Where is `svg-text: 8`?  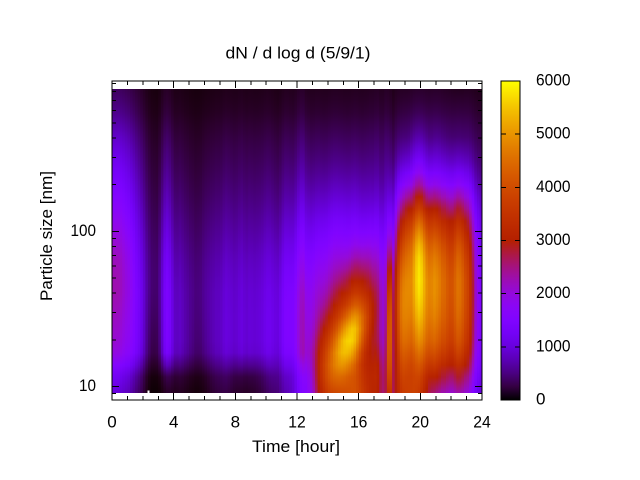 svg-text: 8 is located at coordinates (235, 422).